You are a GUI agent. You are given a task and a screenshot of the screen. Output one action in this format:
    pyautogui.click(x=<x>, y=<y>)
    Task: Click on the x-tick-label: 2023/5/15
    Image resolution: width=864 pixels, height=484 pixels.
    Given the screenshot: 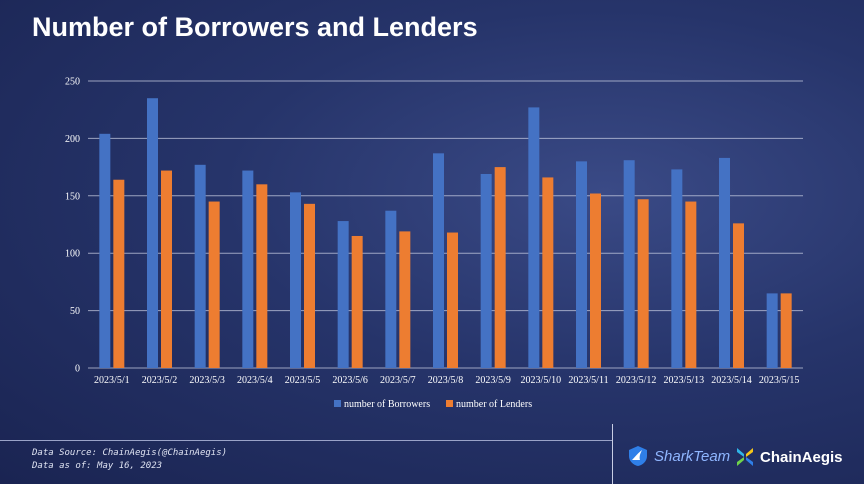 What is the action you would take?
    pyautogui.click(x=779, y=380)
    